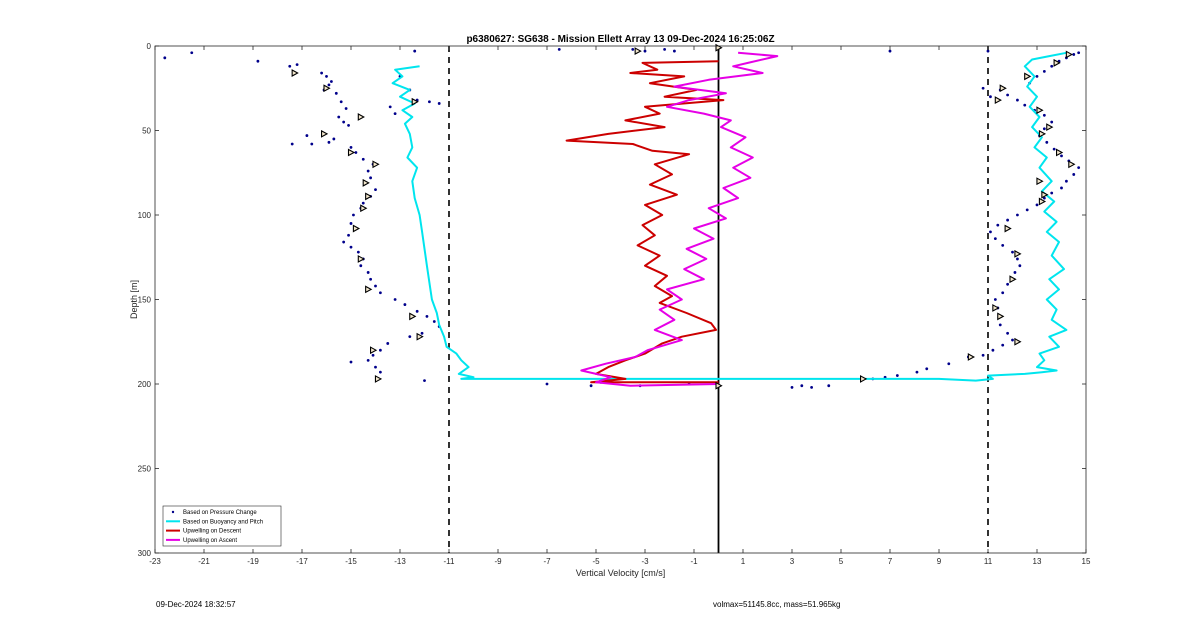  What do you see at coordinates (204, 561) in the screenshot?
I see `x-tick-label: -21` at bounding box center [204, 561].